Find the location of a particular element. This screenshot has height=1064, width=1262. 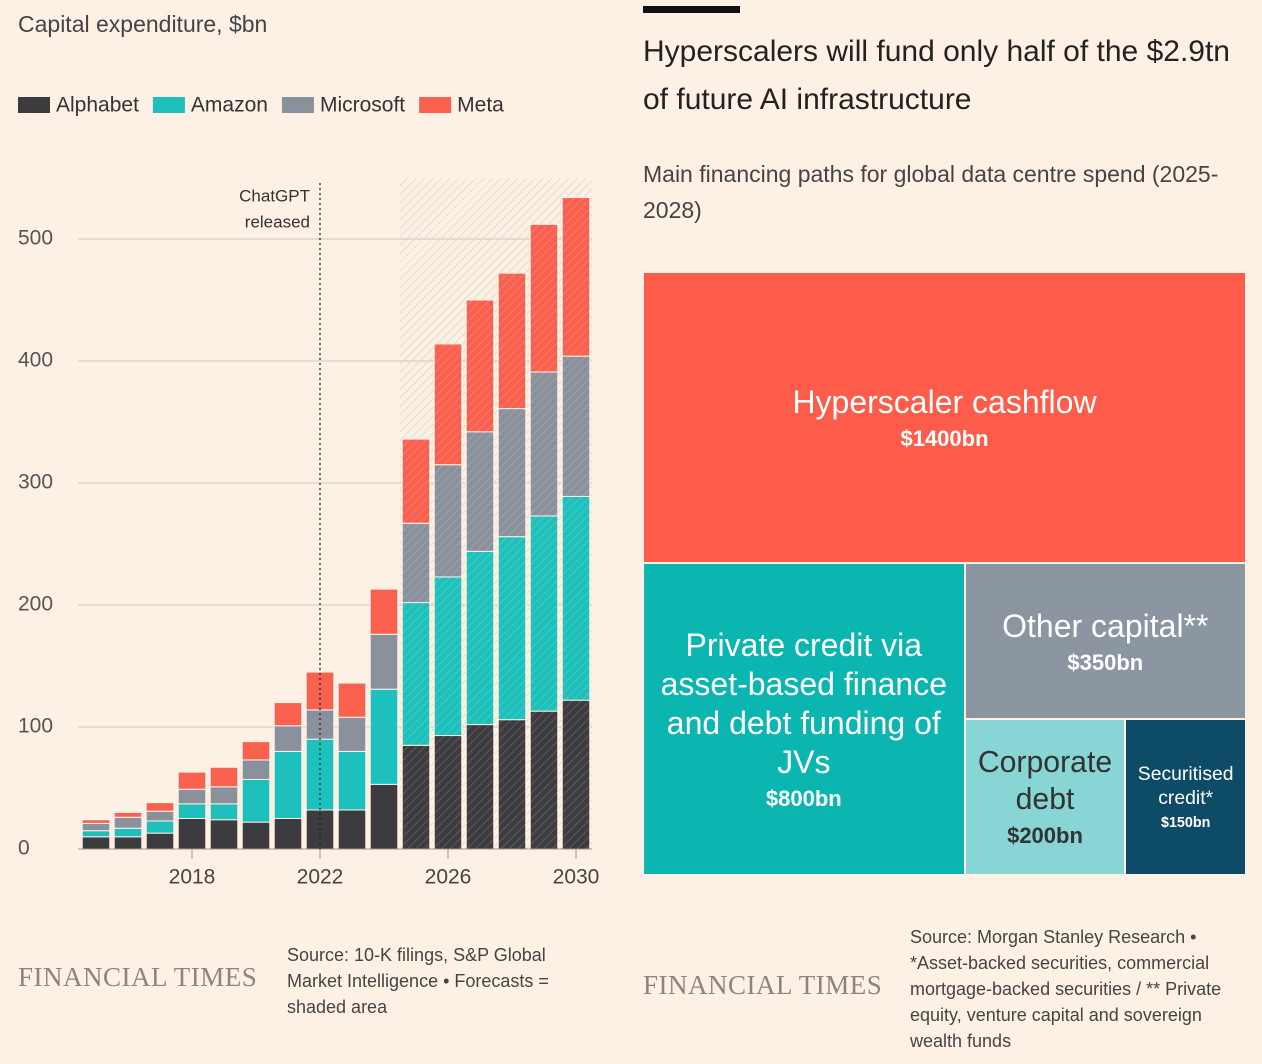

x-tick-label: 2030 is located at coordinates (576, 877).